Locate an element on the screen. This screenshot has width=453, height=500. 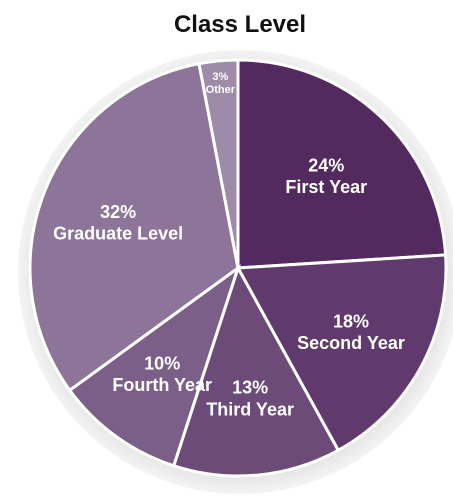
slice-value-label: 13% is located at coordinates (250, 388).